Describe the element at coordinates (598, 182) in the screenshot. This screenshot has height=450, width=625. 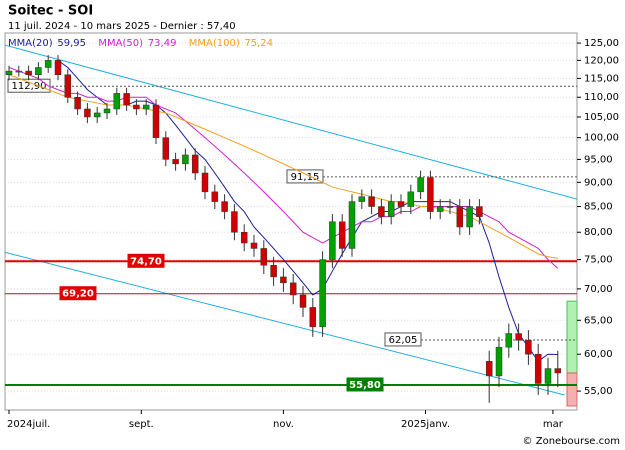
I see `y-tick-label: 90,00` at that location.